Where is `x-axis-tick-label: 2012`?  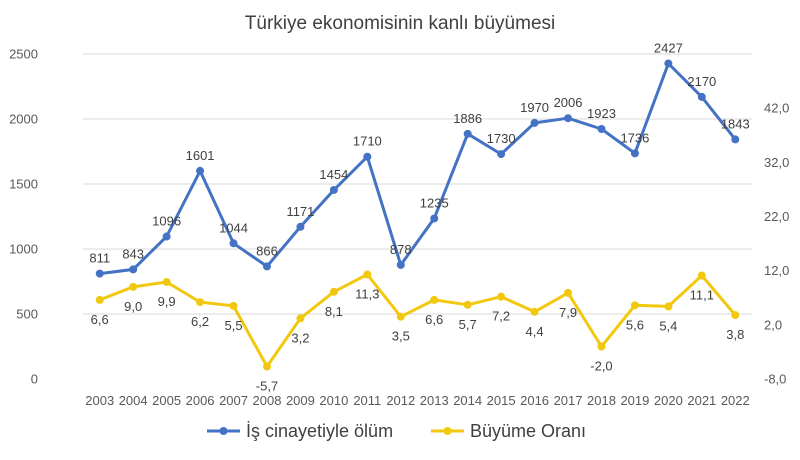 x-axis-tick-label: 2012 is located at coordinates (400, 400).